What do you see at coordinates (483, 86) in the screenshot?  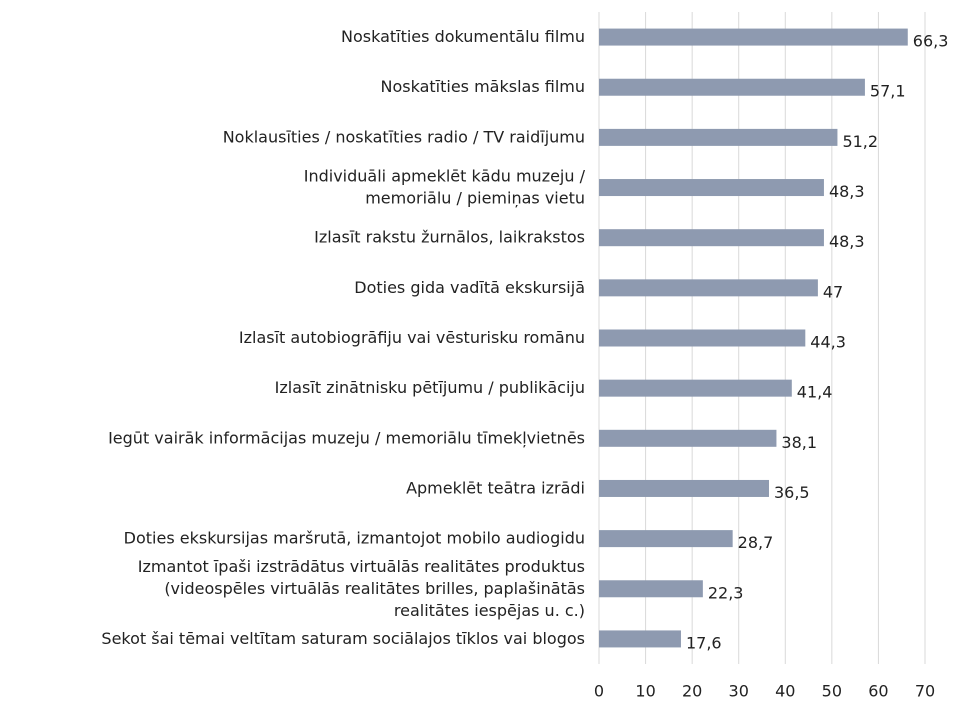 I see `y-tick-label: Noskatīties mākslas filmu` at bounding box center [483, 86].